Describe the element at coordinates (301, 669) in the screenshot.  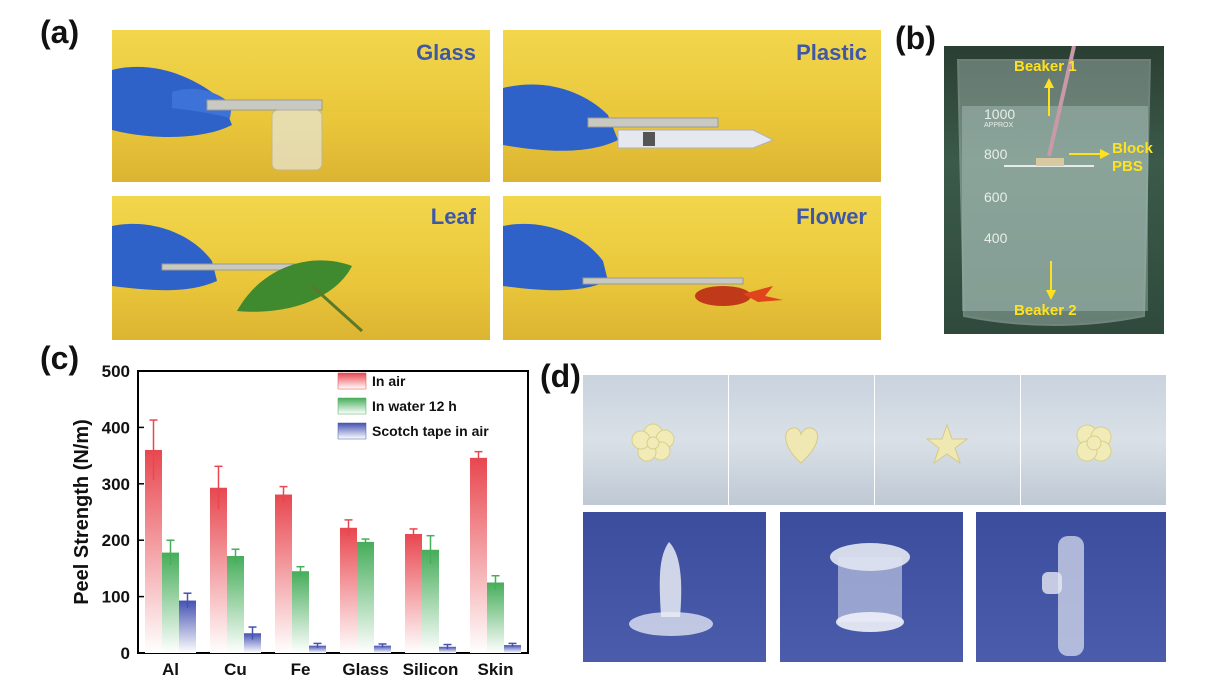
I see `x-tick-label: Fe` at that location.